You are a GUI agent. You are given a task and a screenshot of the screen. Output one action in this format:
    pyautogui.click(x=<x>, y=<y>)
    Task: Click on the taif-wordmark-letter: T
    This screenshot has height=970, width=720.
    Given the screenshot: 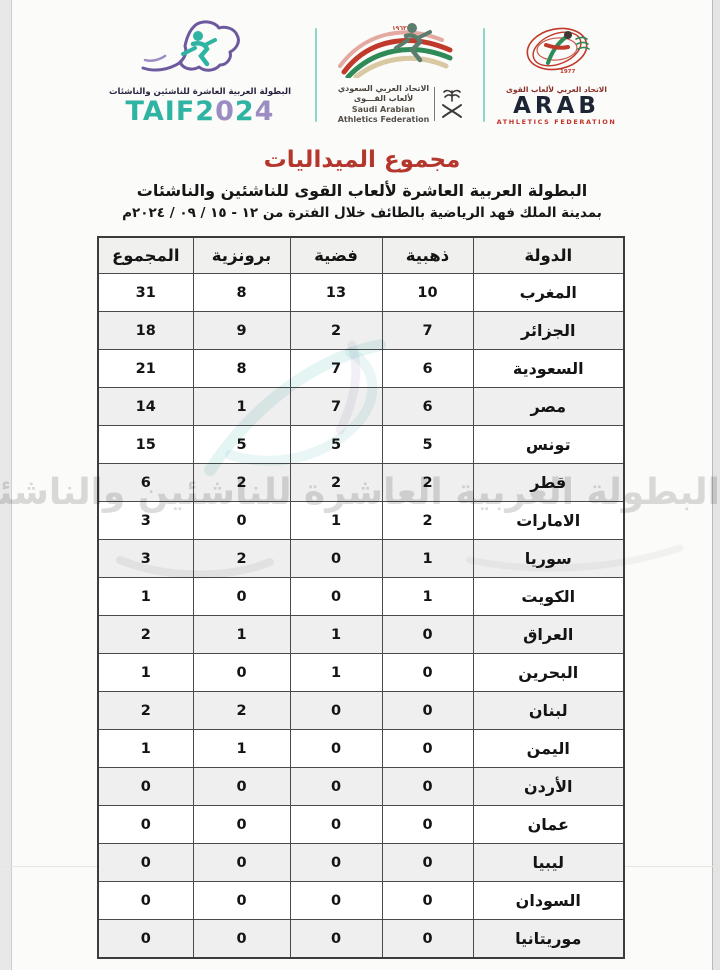 What is the action you would take?
    pyautogui.click(x=134, y=111)
    